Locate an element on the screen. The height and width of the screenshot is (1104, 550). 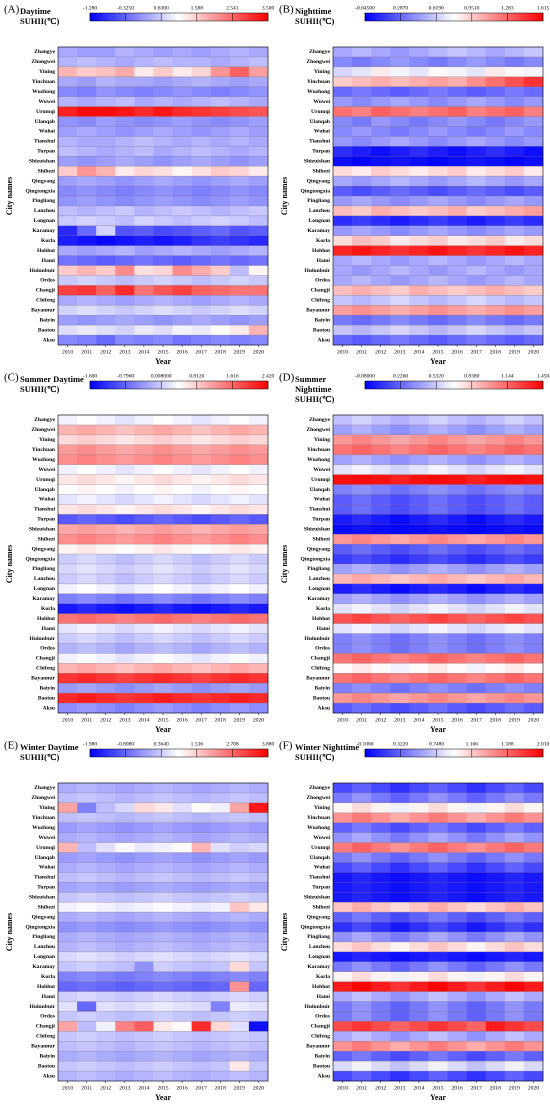
colorbar is located at coordinates (454, 17).